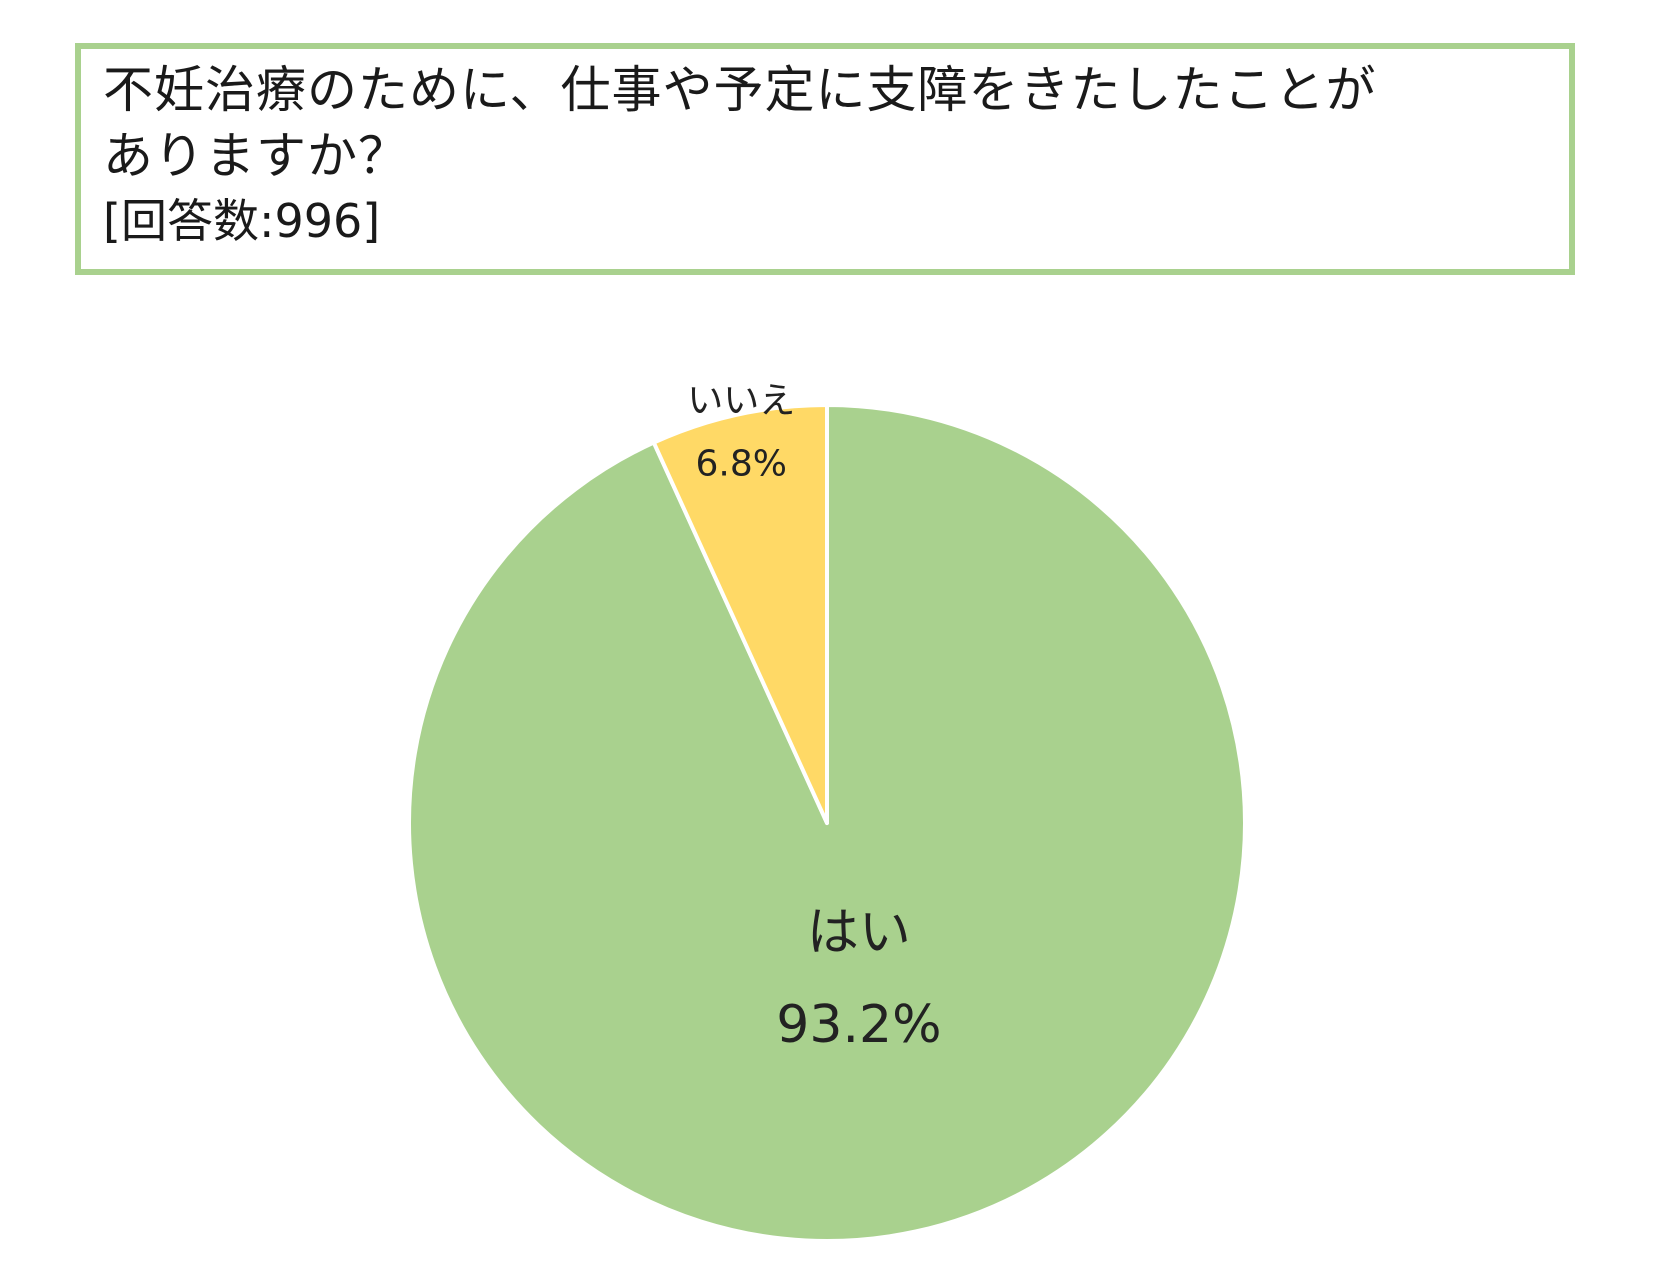 This screenshot has width=1654, height=1274. Describe the element at coordinates (740, 90) in the screenshot. I see `chart-title-line-1: 不妊治療のために、仕事や予定に支障をきたしたことが` at that location.